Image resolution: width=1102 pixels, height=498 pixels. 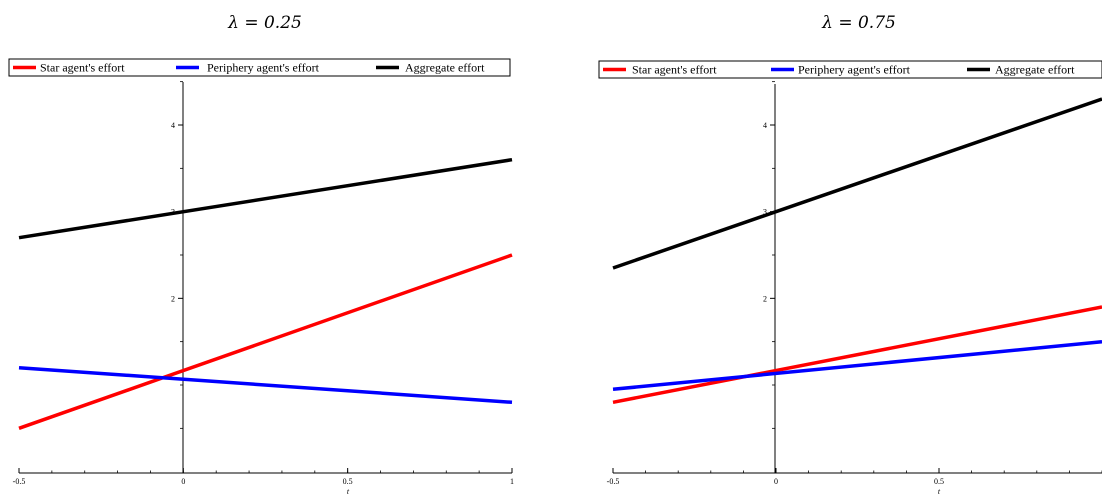 I want to click on chart-title: λ = 0.75, so click(x=858, y=23).